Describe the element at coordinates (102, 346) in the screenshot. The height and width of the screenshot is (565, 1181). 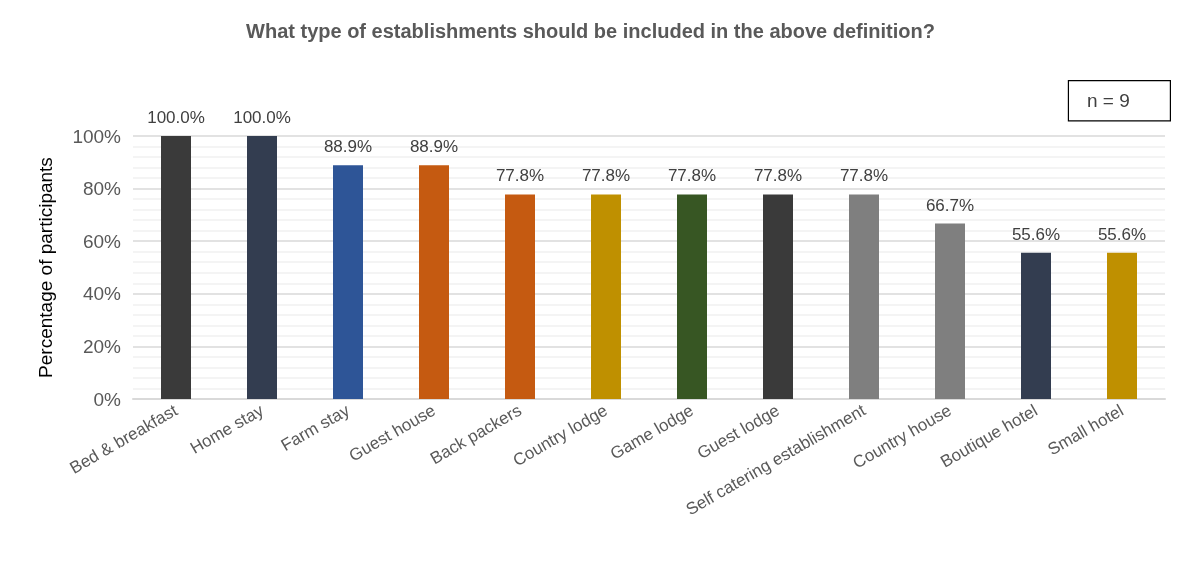
I see `y-tick-label: 20%` at that location.